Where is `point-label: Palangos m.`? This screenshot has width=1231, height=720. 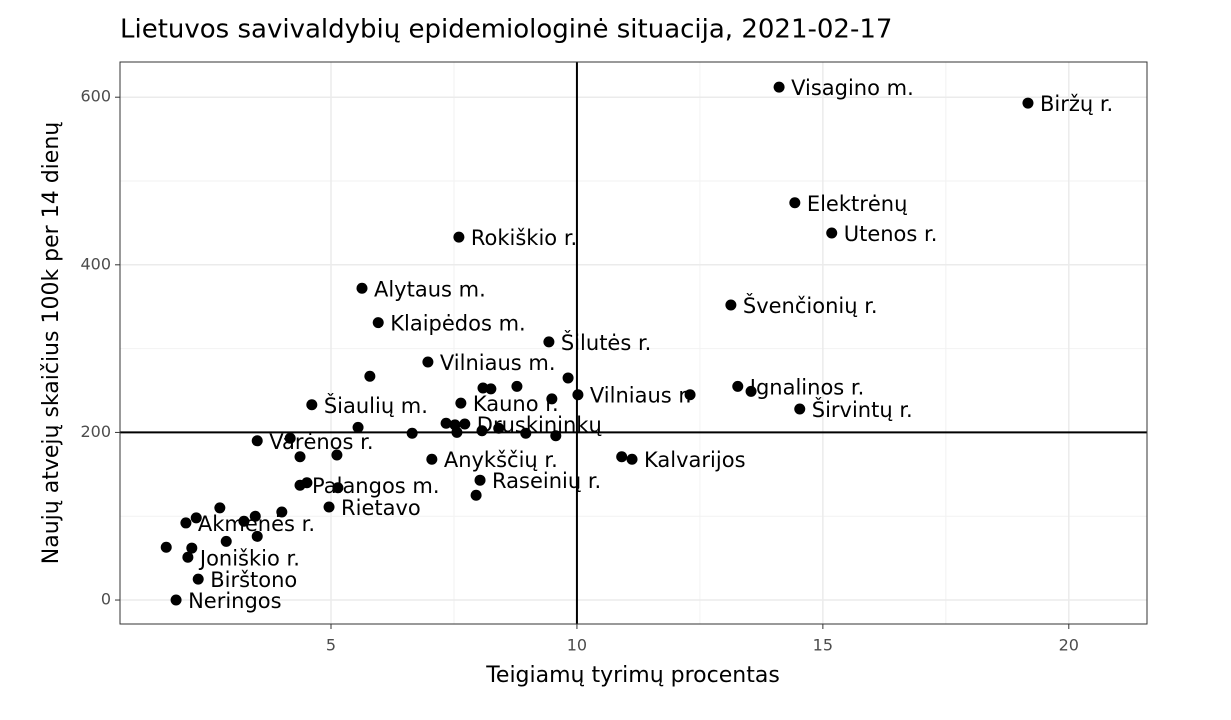
point-label: Palangos m. is located at coordinates (376, 486).